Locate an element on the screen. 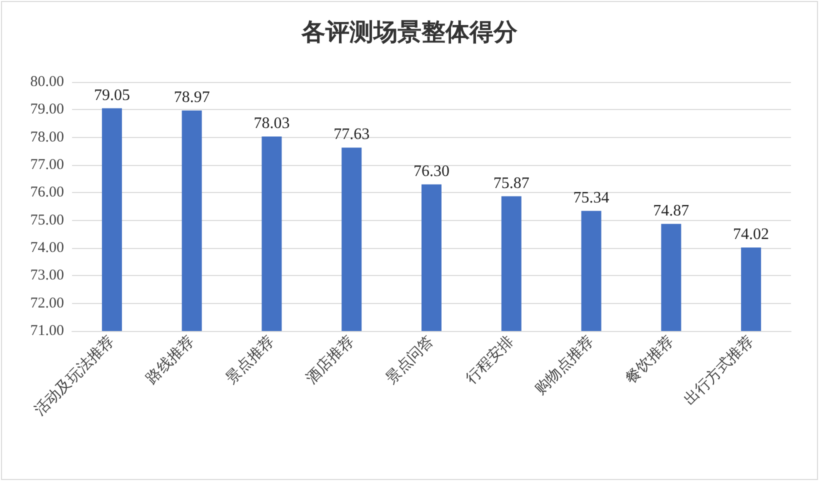  data-label: 75.34 is located at coordinates (591, 197).